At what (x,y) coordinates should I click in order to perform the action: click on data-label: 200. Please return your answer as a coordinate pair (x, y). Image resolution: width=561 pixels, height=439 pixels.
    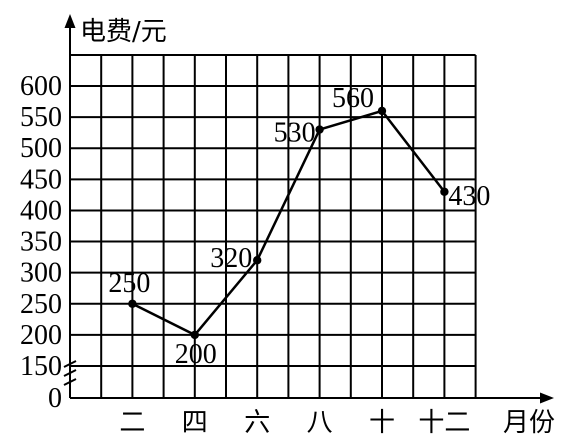
    Looking at the image, I should click on (196, 354).